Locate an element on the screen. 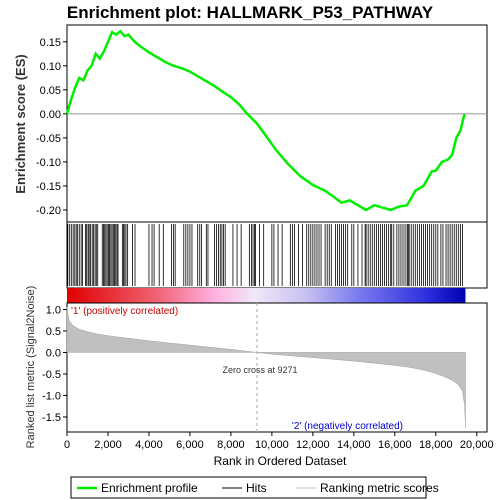  legend-label: Hits is located at coordinates (256, 488).